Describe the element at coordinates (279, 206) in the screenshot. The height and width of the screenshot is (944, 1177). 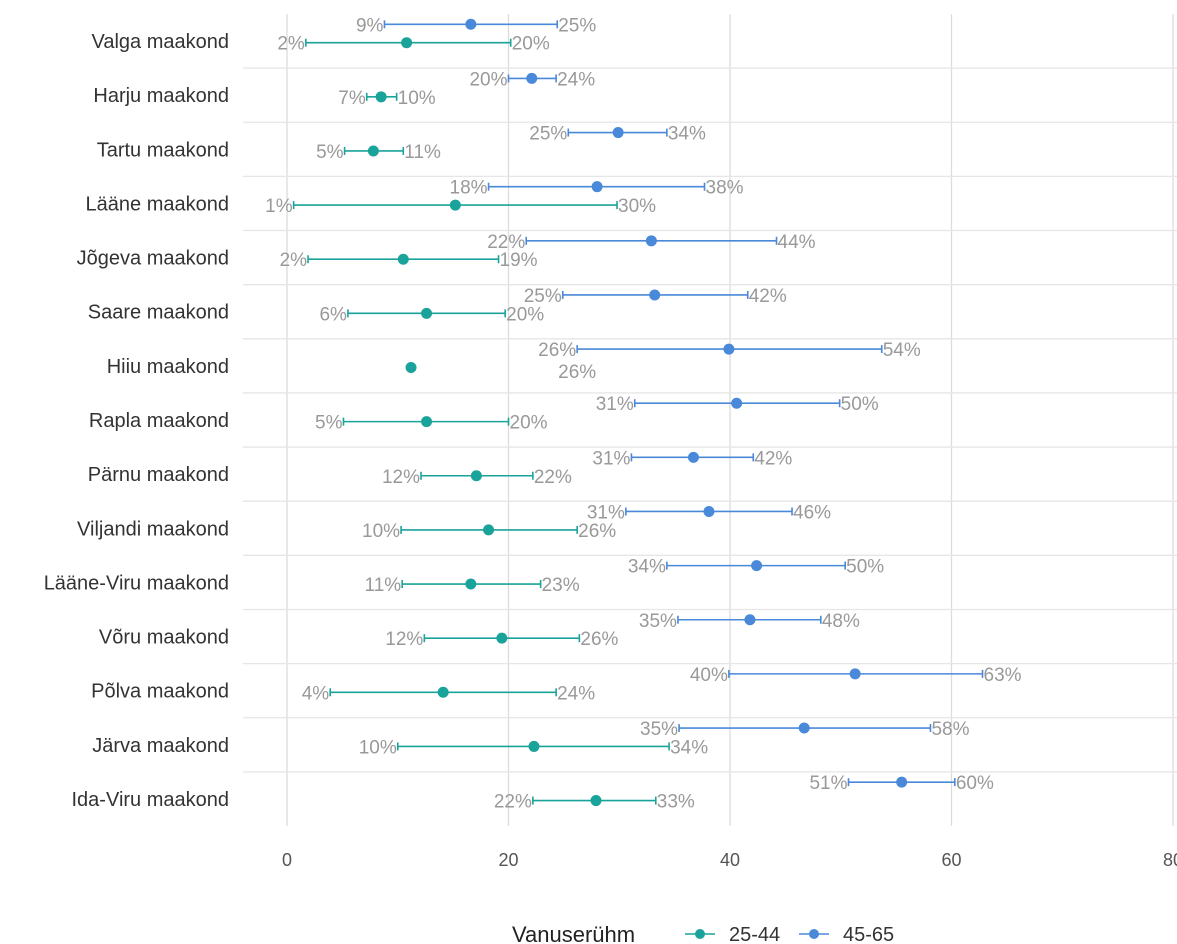
I see `low-value-label: 1%` at that location.